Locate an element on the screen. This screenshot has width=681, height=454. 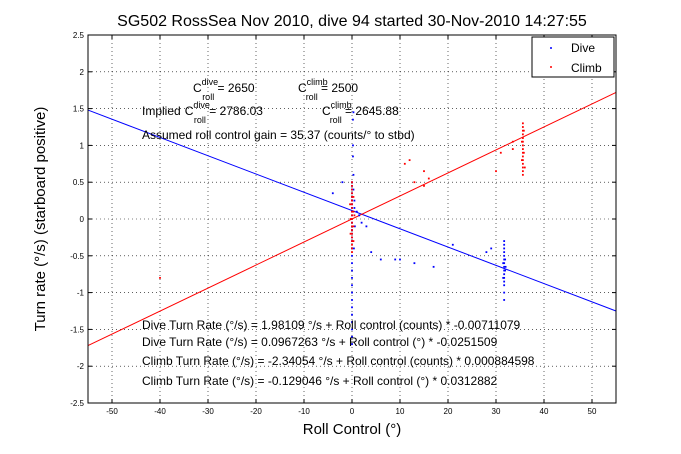
x-tick-label: -30 is located at coordinates (208, 411).